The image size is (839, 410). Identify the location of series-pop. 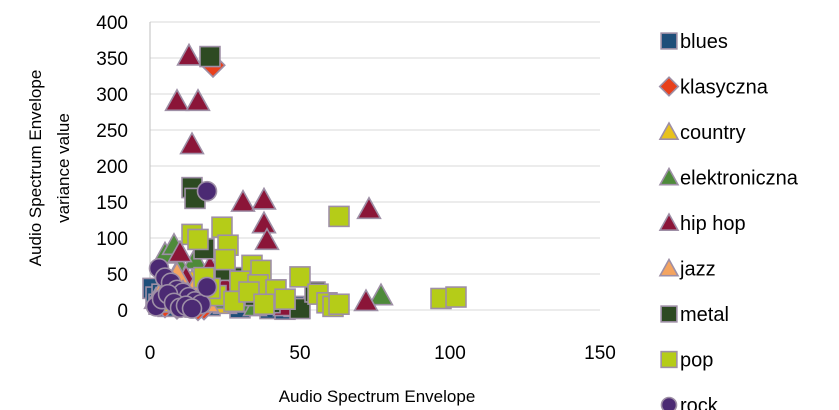
(324, 261).